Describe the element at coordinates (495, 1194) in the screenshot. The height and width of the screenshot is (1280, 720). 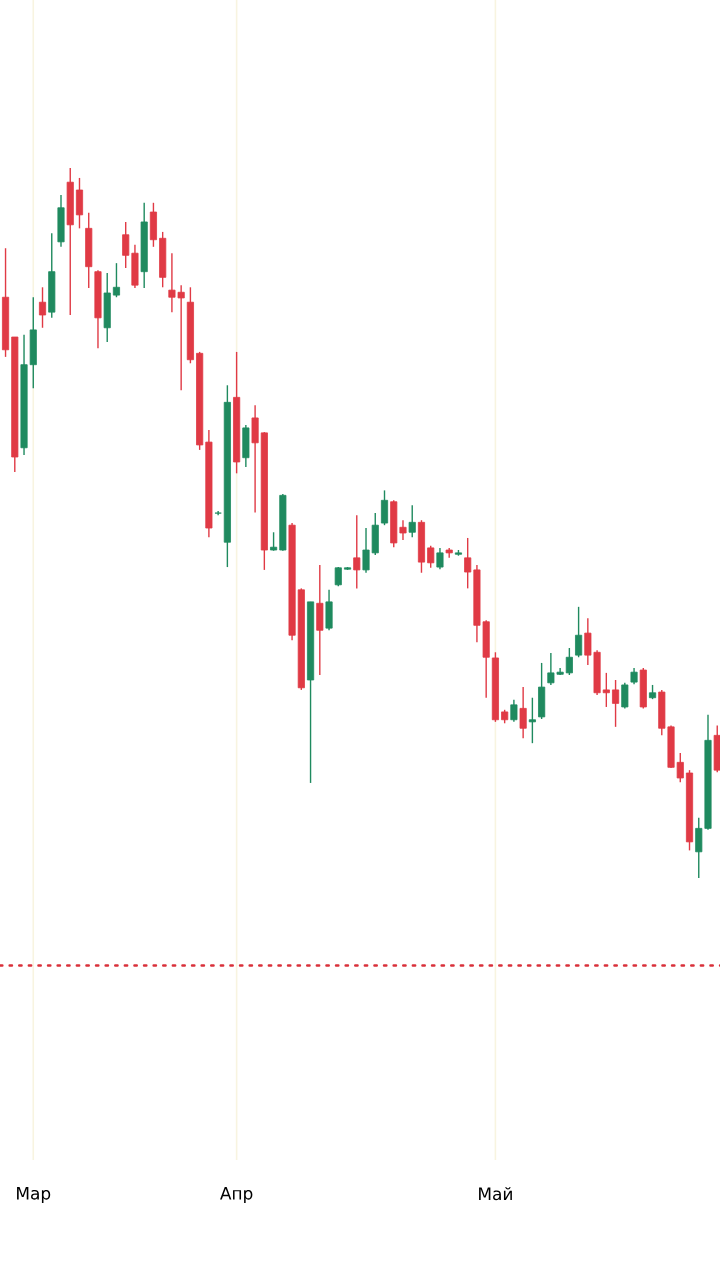
I see `x-tick-label: Май` at that location.